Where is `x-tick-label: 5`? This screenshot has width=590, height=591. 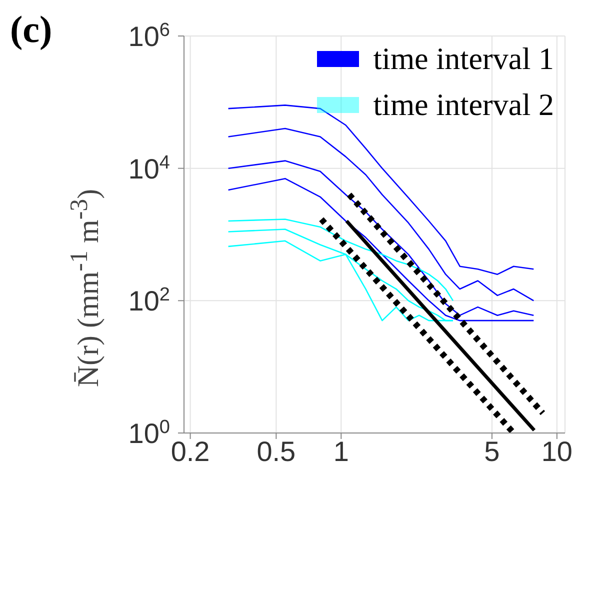 x-tick-label: 5 is located at coordinates (492, 451).